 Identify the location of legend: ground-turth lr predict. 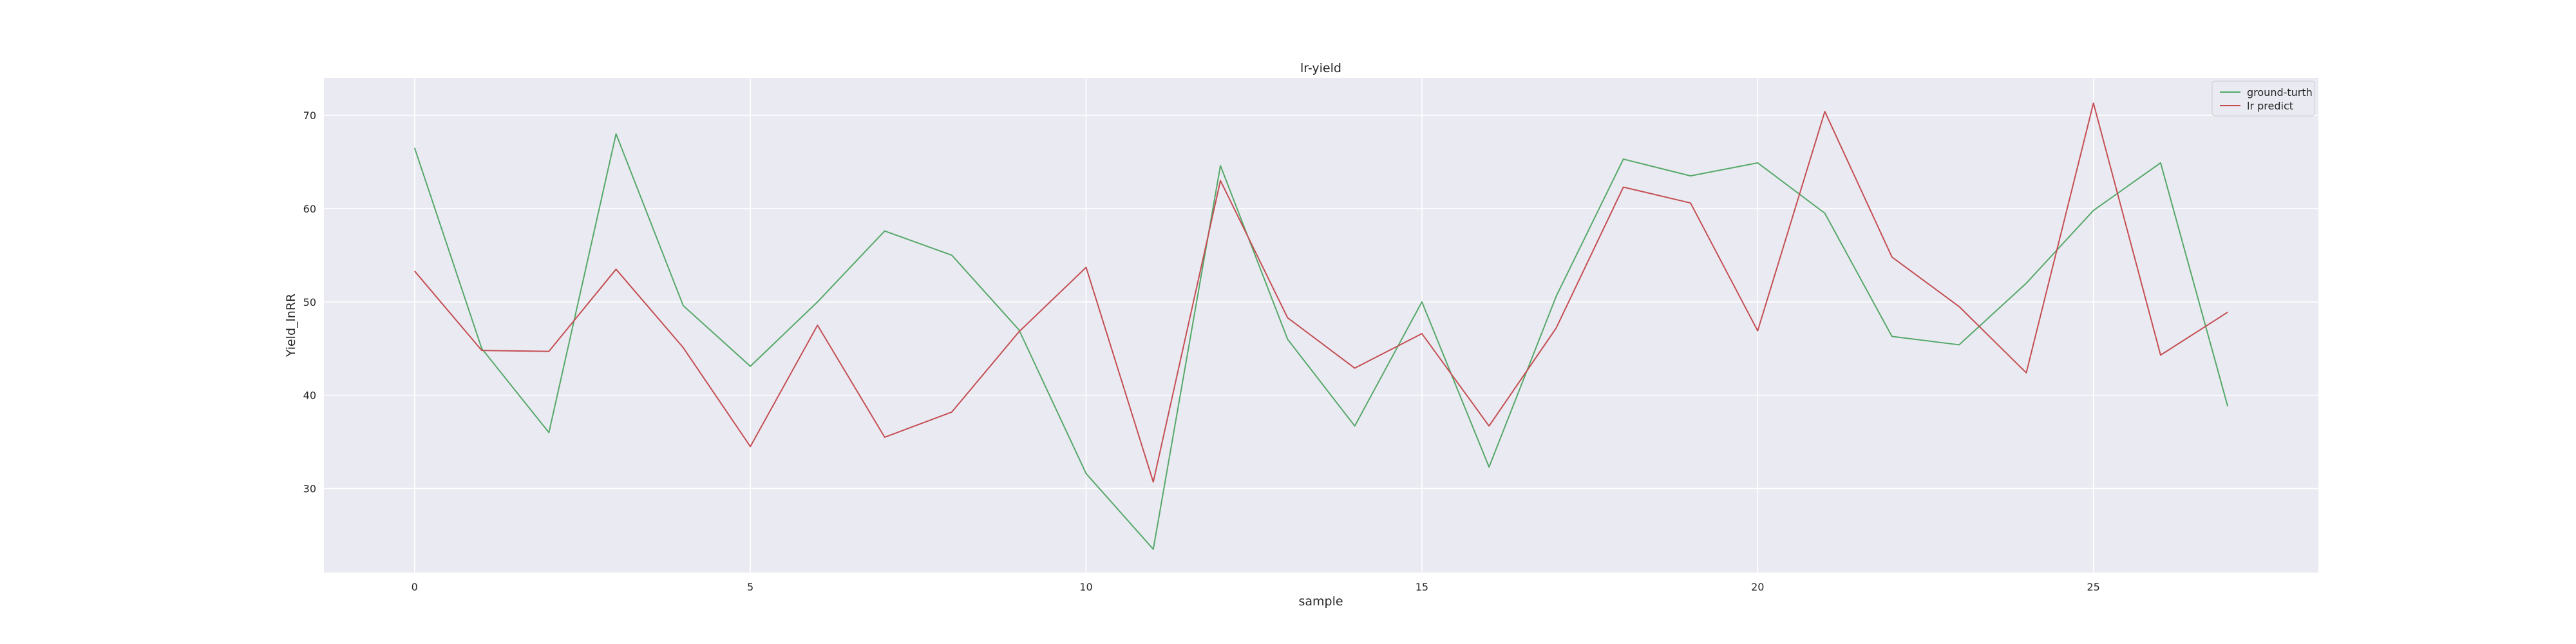
(2263, 99).